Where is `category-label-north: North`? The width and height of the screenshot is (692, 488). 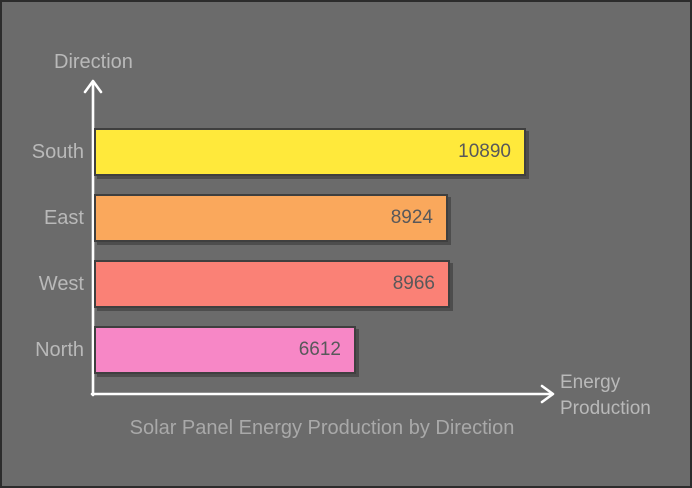
category-label-north: North is located at coordinates (59, 349).